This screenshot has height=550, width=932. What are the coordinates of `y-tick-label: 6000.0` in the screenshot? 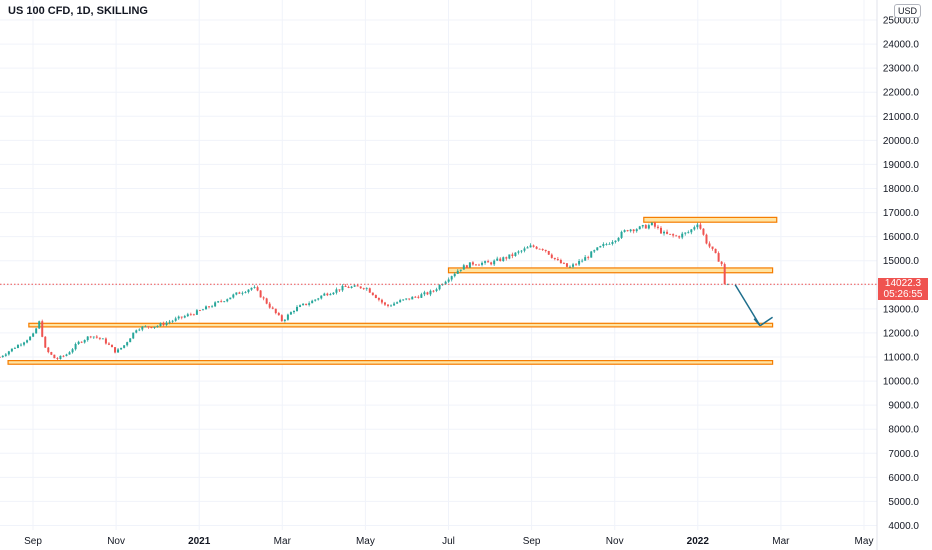 It's located at (903, 478).